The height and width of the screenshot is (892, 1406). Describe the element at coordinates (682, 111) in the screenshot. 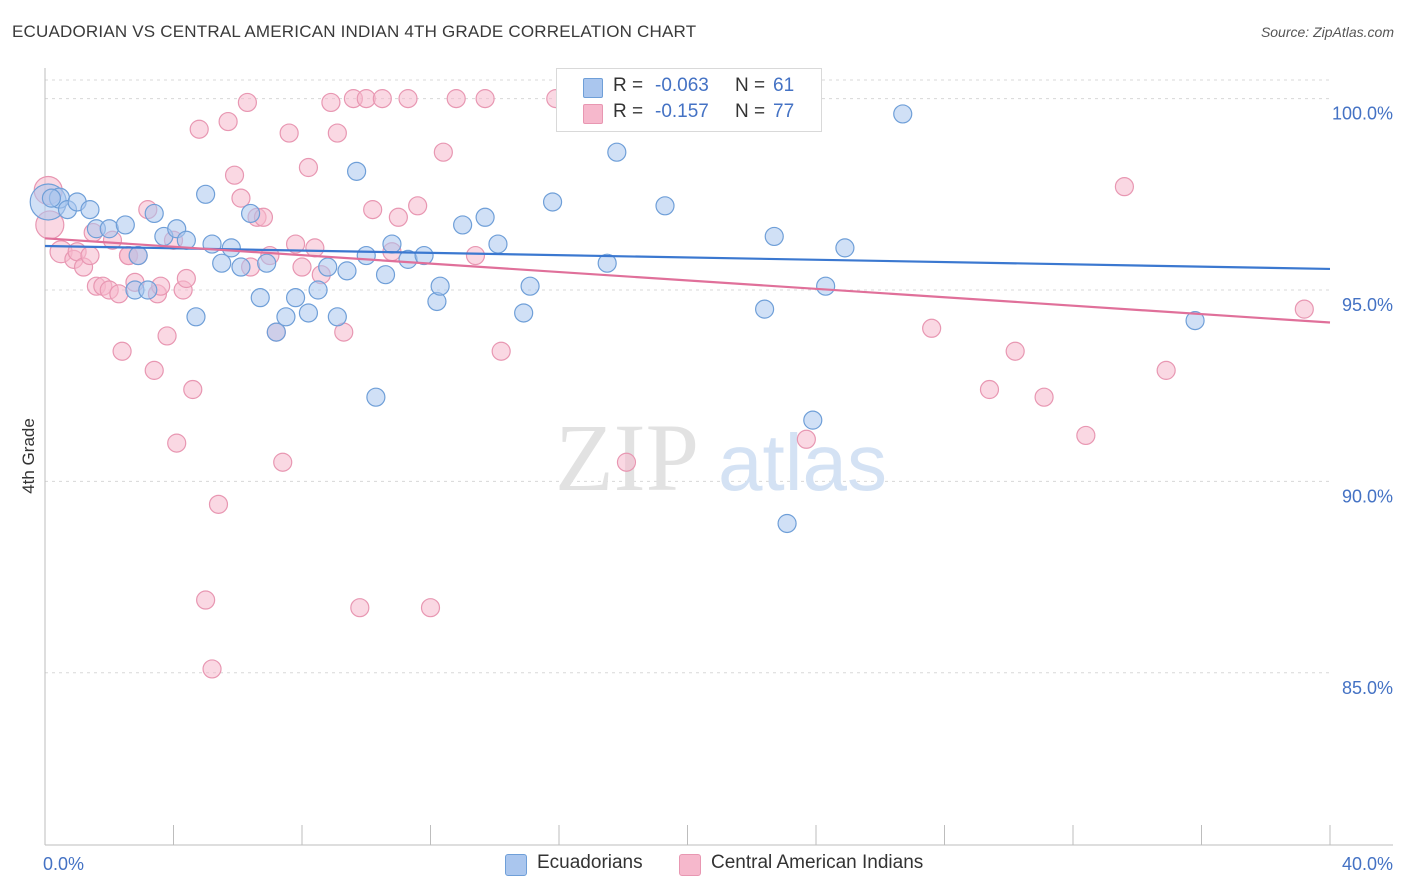

I see `legend-r-value: -0.157` at that location.